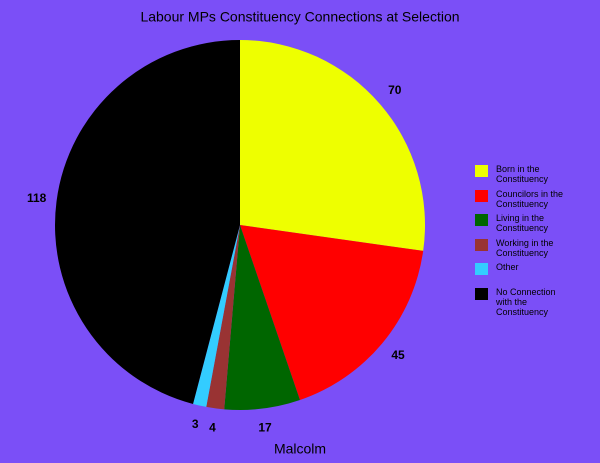  I want to click on data-label: 17, so click(265, 428).